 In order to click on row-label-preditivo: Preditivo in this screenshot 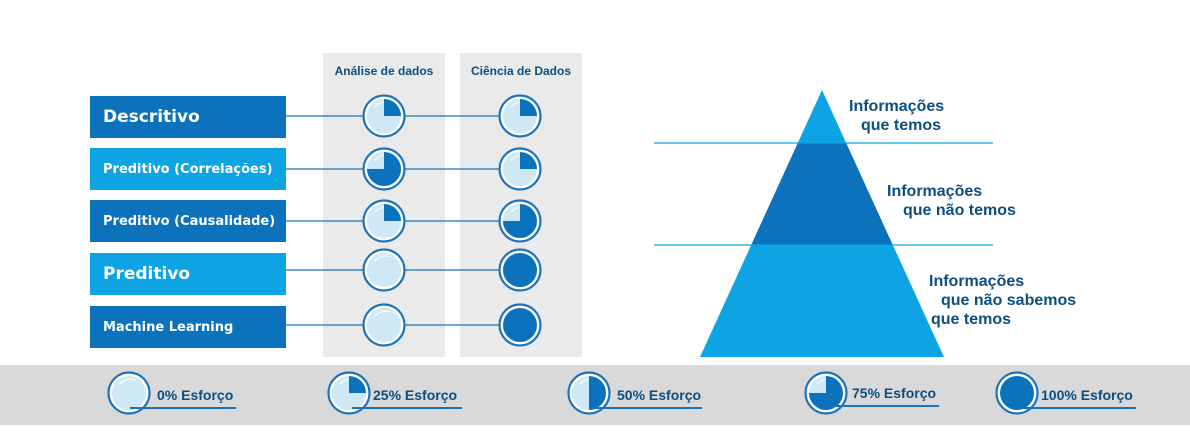, I will do `click(147, 274)`.